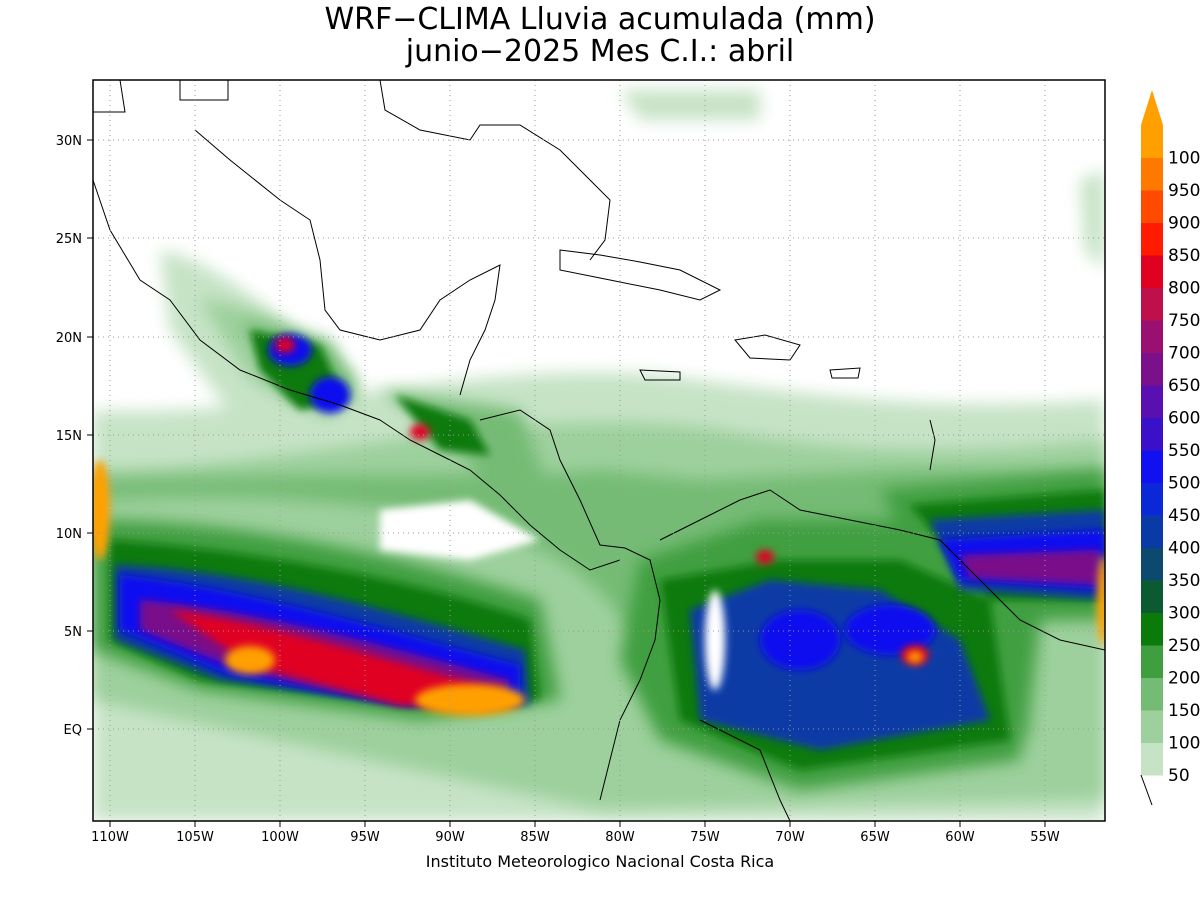 This screenshot has width=1200, height=900. Describe the element at coordinates (69, 141) in the screenshot. I see `lat-label: 30N` at that location.